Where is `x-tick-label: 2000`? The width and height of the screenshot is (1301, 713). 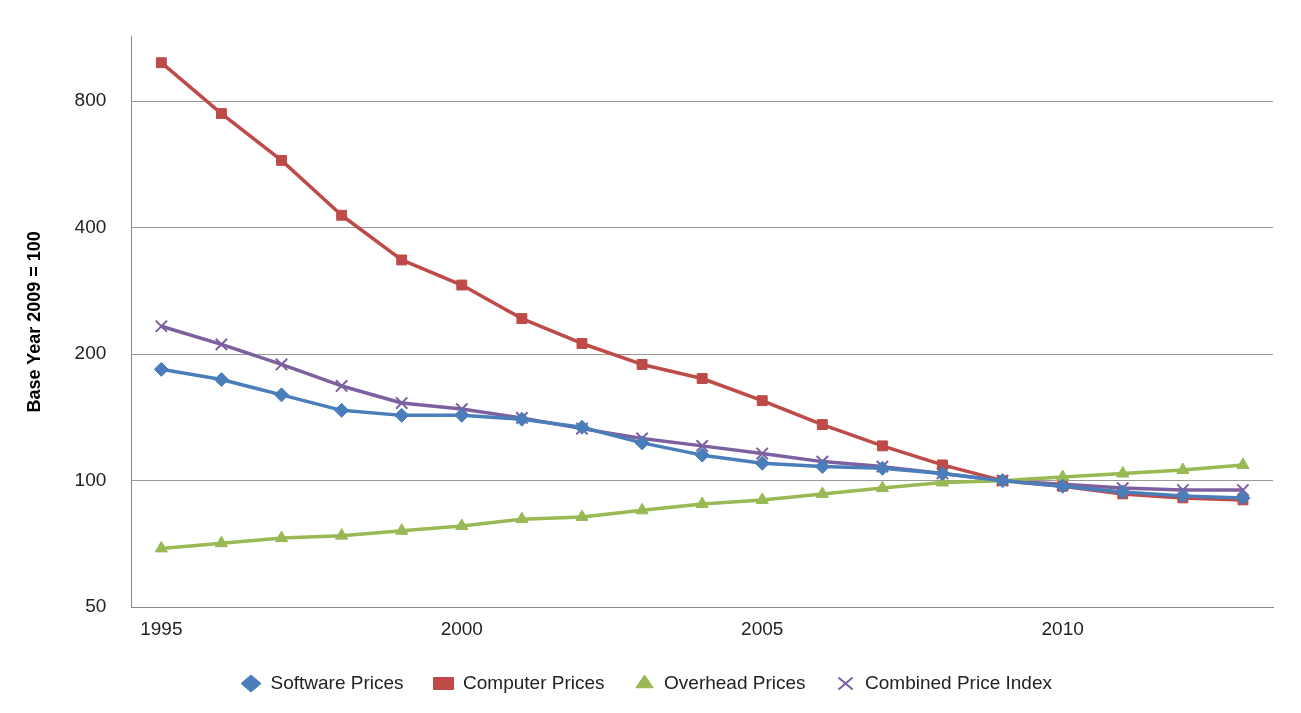 x-tick-label: 2000 is located at coordinates (461, 628).